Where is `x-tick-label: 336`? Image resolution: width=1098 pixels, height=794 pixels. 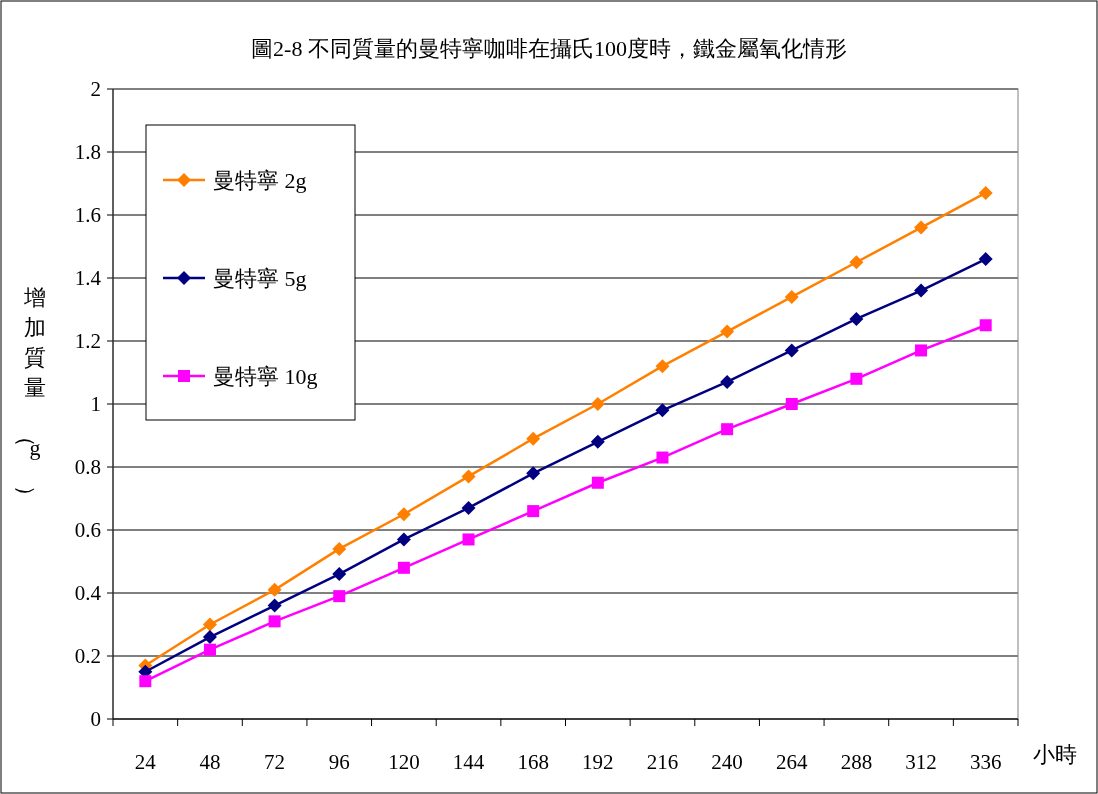 x-tick-label: 336 is located at coordinates (985, 762).